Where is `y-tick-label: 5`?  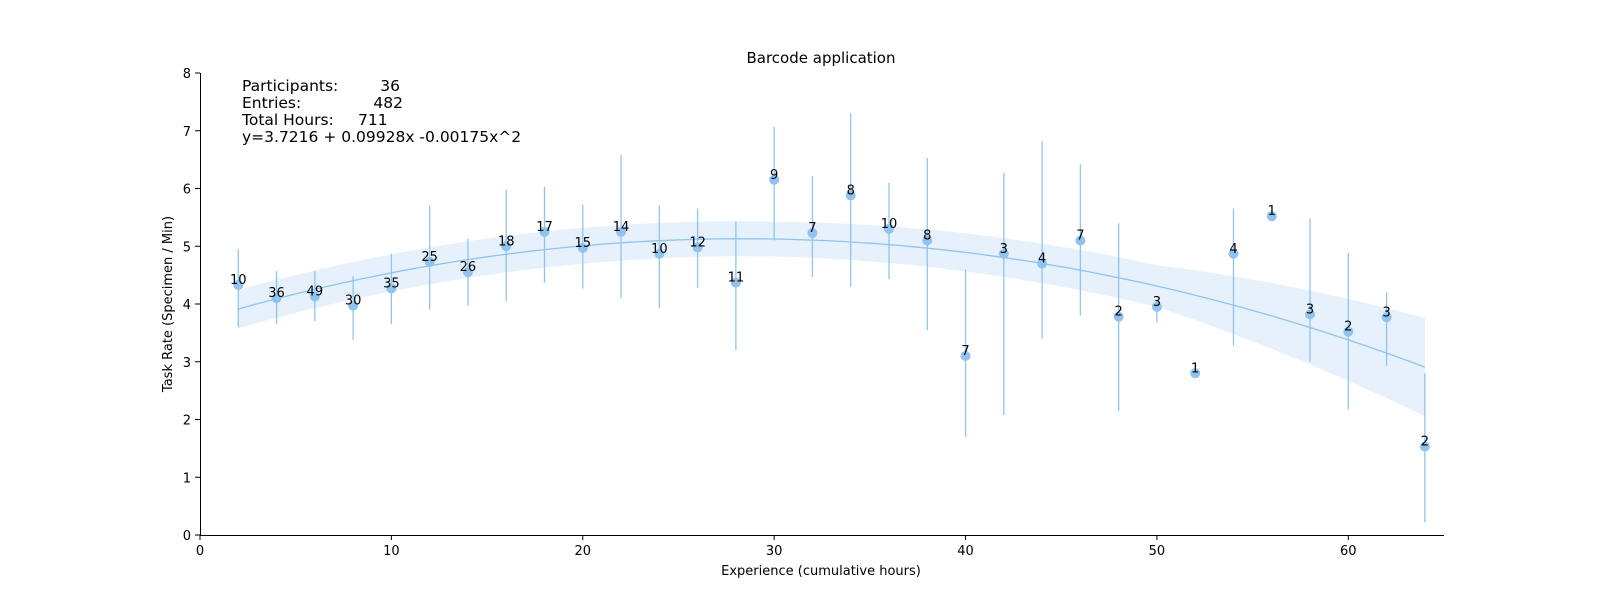
y-tick-label: 5 is located at coordinates (187, 247).